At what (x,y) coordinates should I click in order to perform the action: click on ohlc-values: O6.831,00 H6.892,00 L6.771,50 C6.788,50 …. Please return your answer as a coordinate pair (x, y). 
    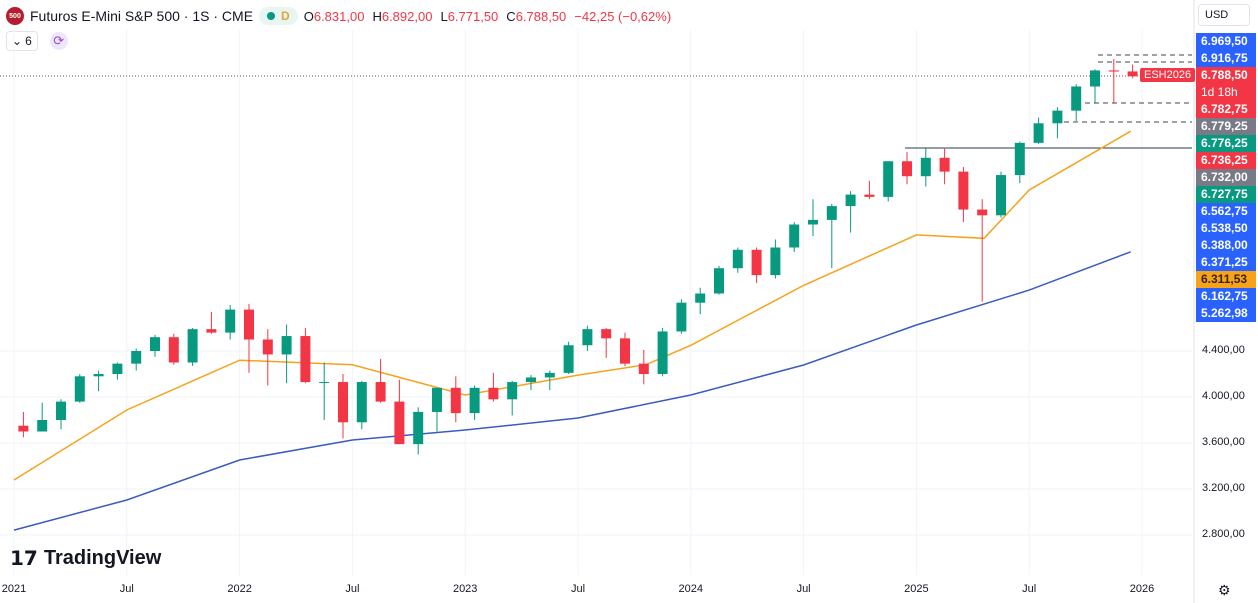
    Looking at the image, I should click on (487, 16).